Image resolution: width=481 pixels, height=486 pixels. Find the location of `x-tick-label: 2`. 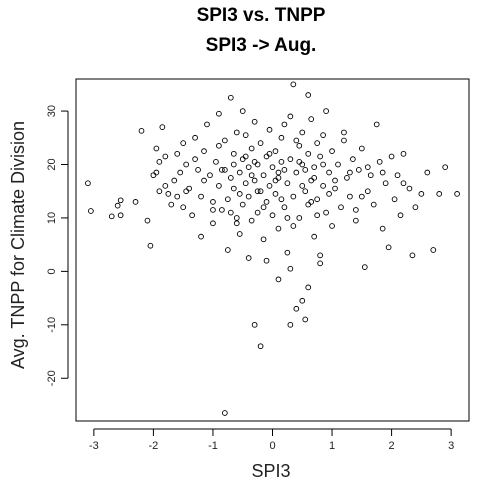

x-tick-label: 2 is located at coordinates (392, 446).